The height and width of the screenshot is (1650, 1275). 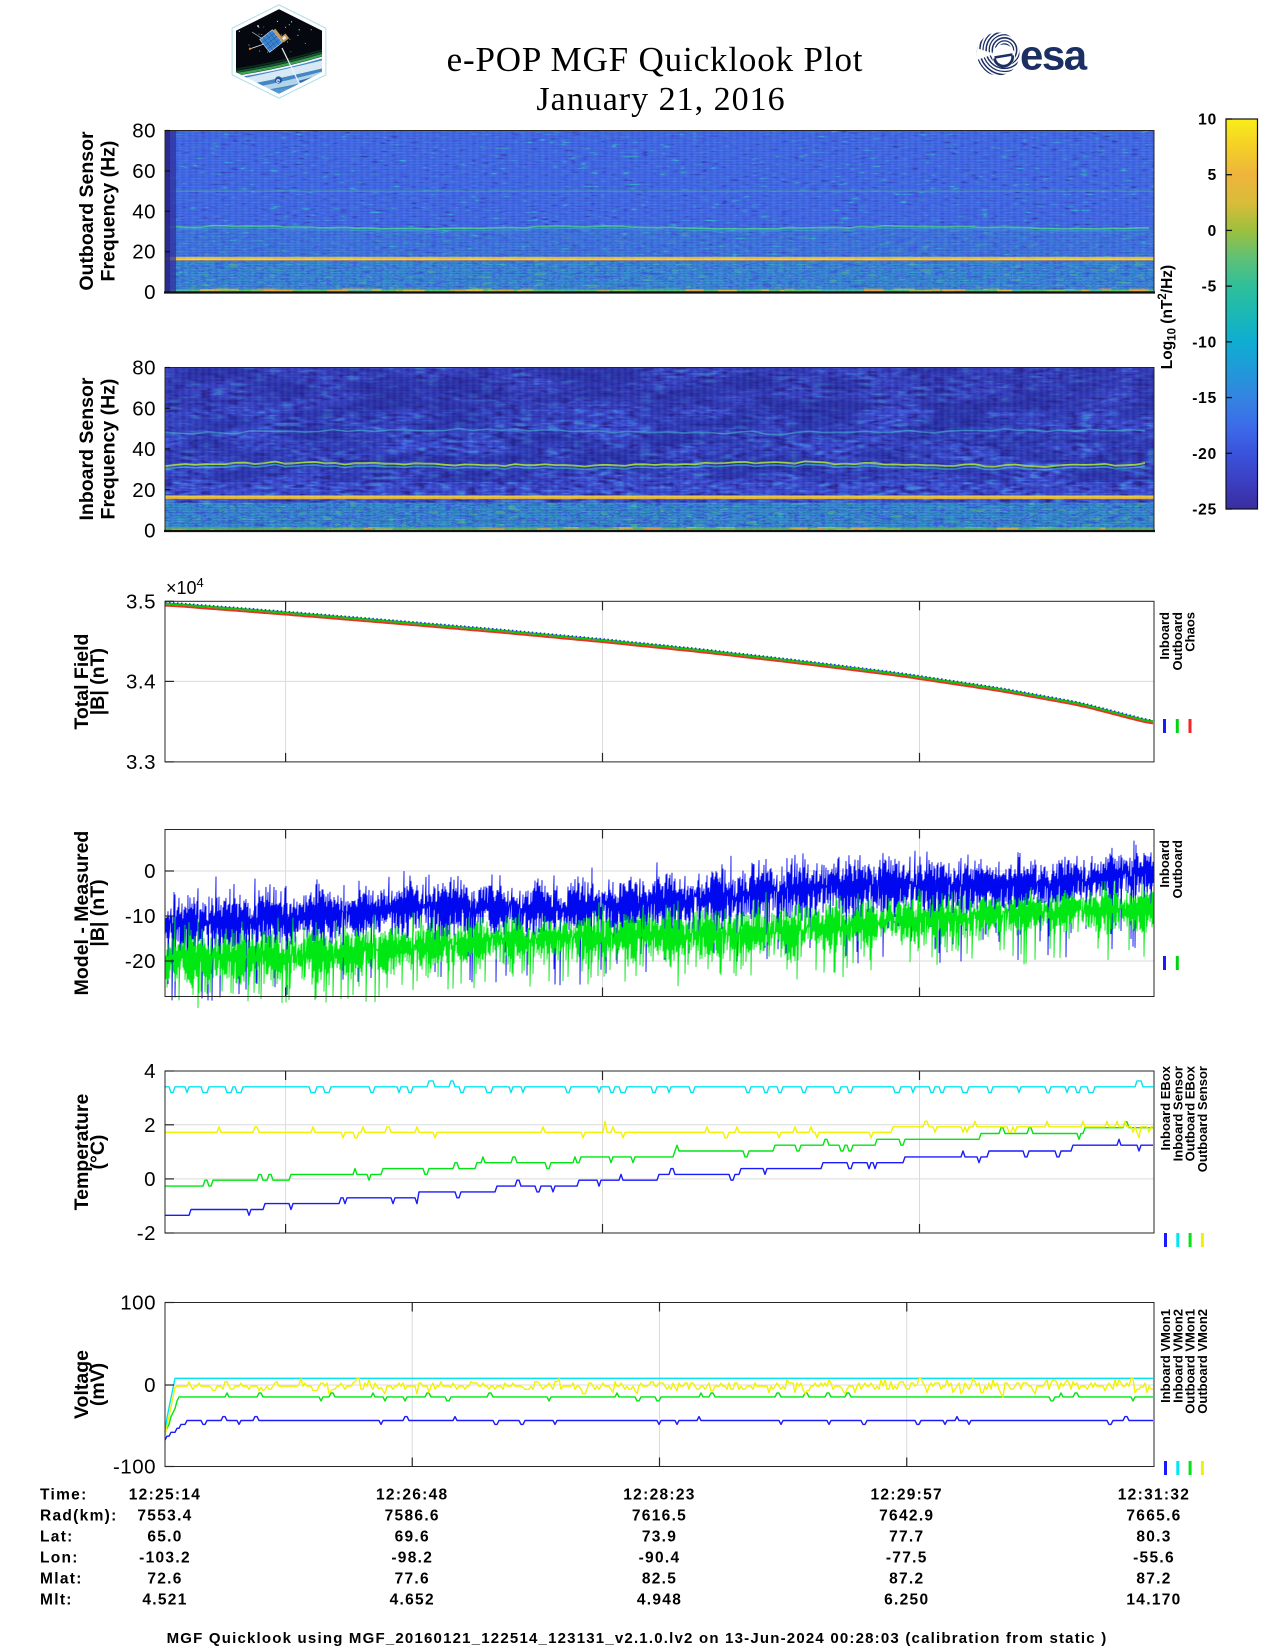 I want to click on svg-text: -15, so click(x=1204, y=398).